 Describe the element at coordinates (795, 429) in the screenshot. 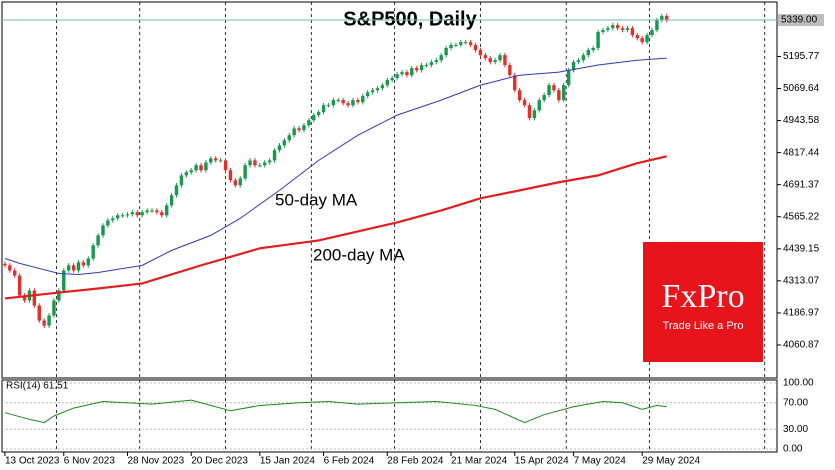

I see `rsi-tick-label: 30.00` at that location.